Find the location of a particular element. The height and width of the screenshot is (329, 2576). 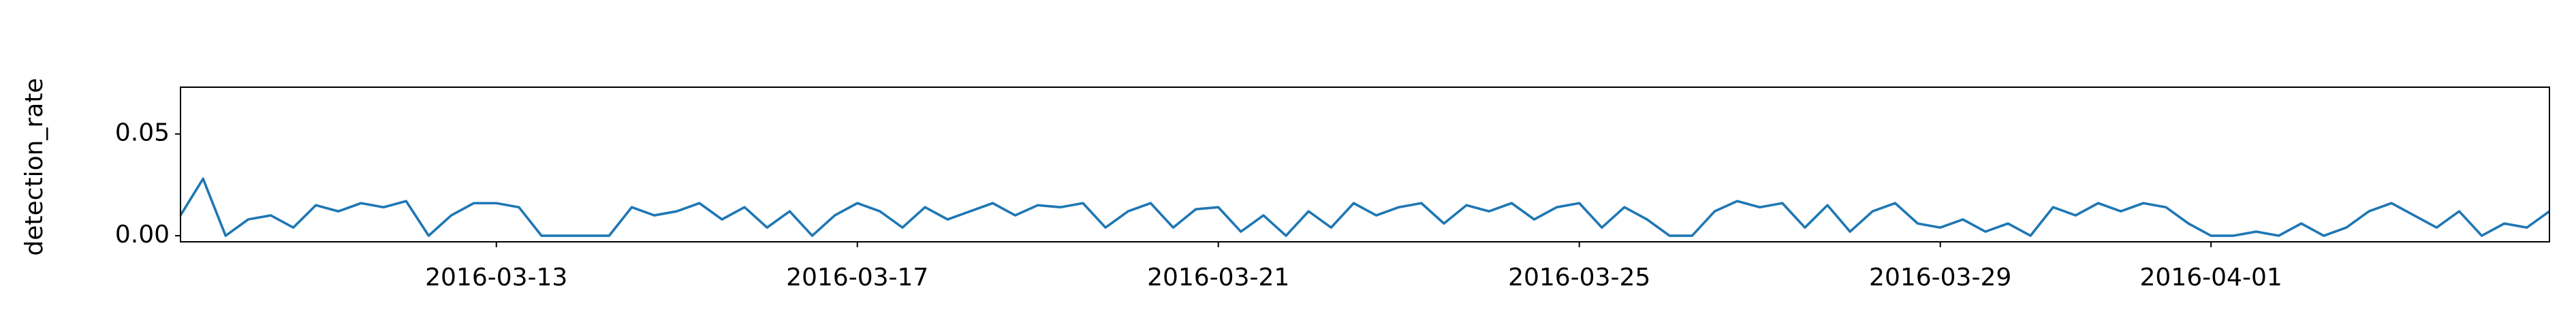

x-tick-label: 2016-03-25 is located at coordinates (1579, 278).